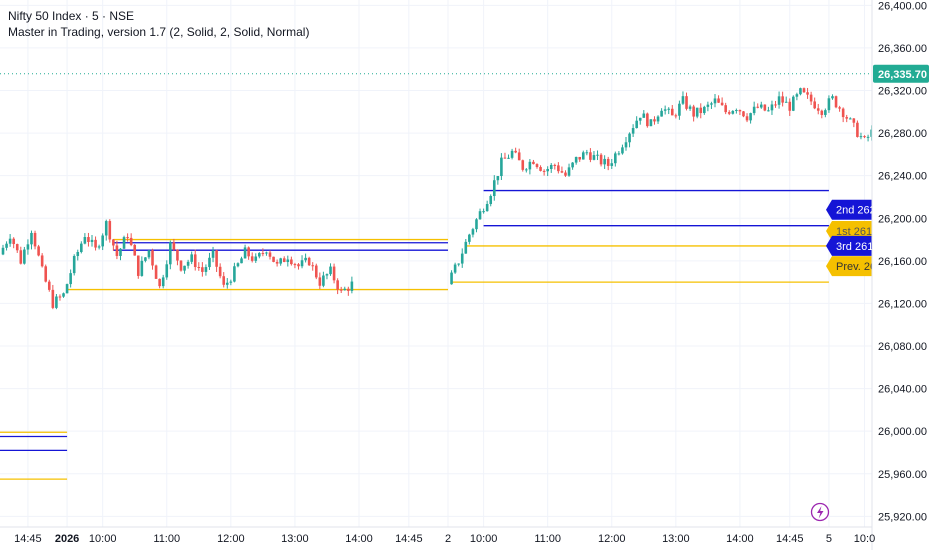  I want to click on level-flag, so click(849, 209).